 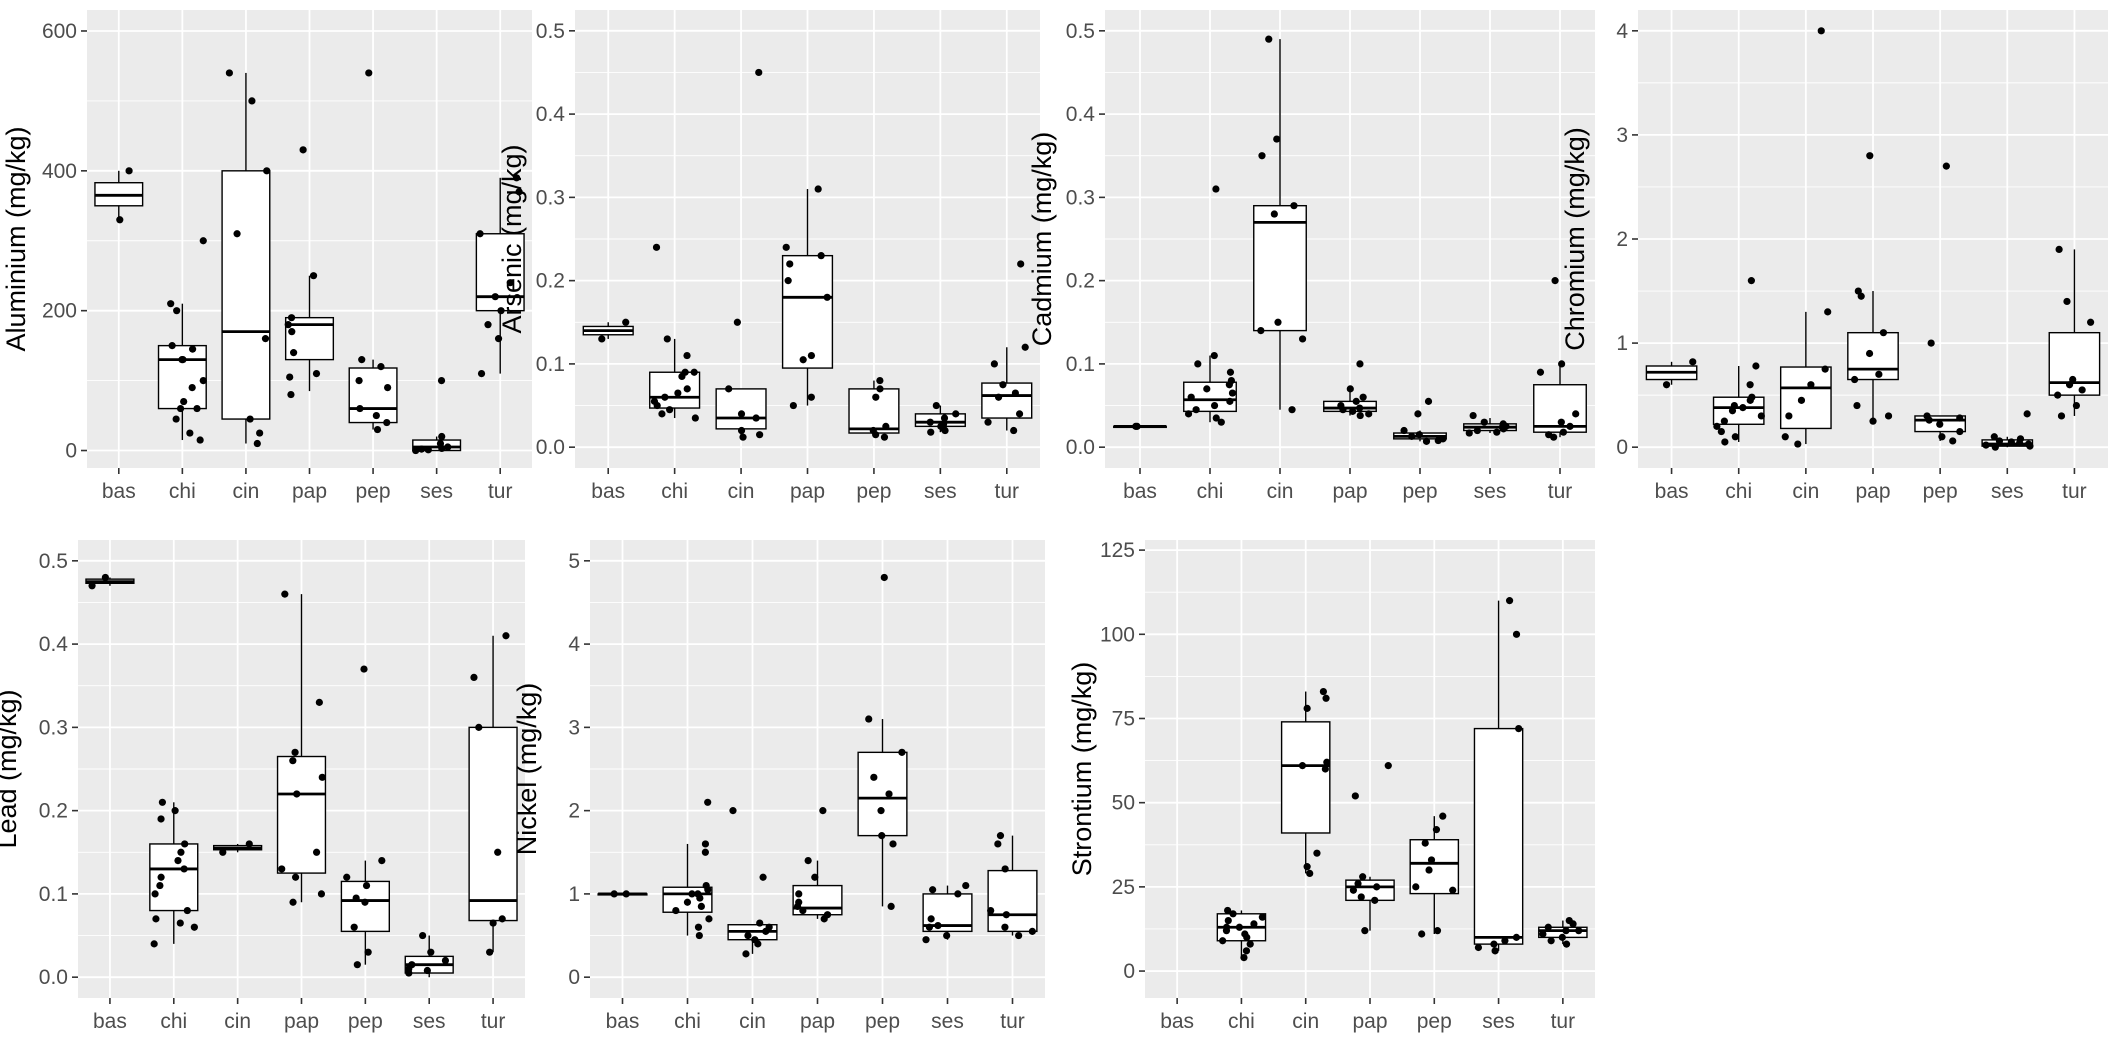 I want to click on y-tick-label: 3, so click(x=1622, y=135).